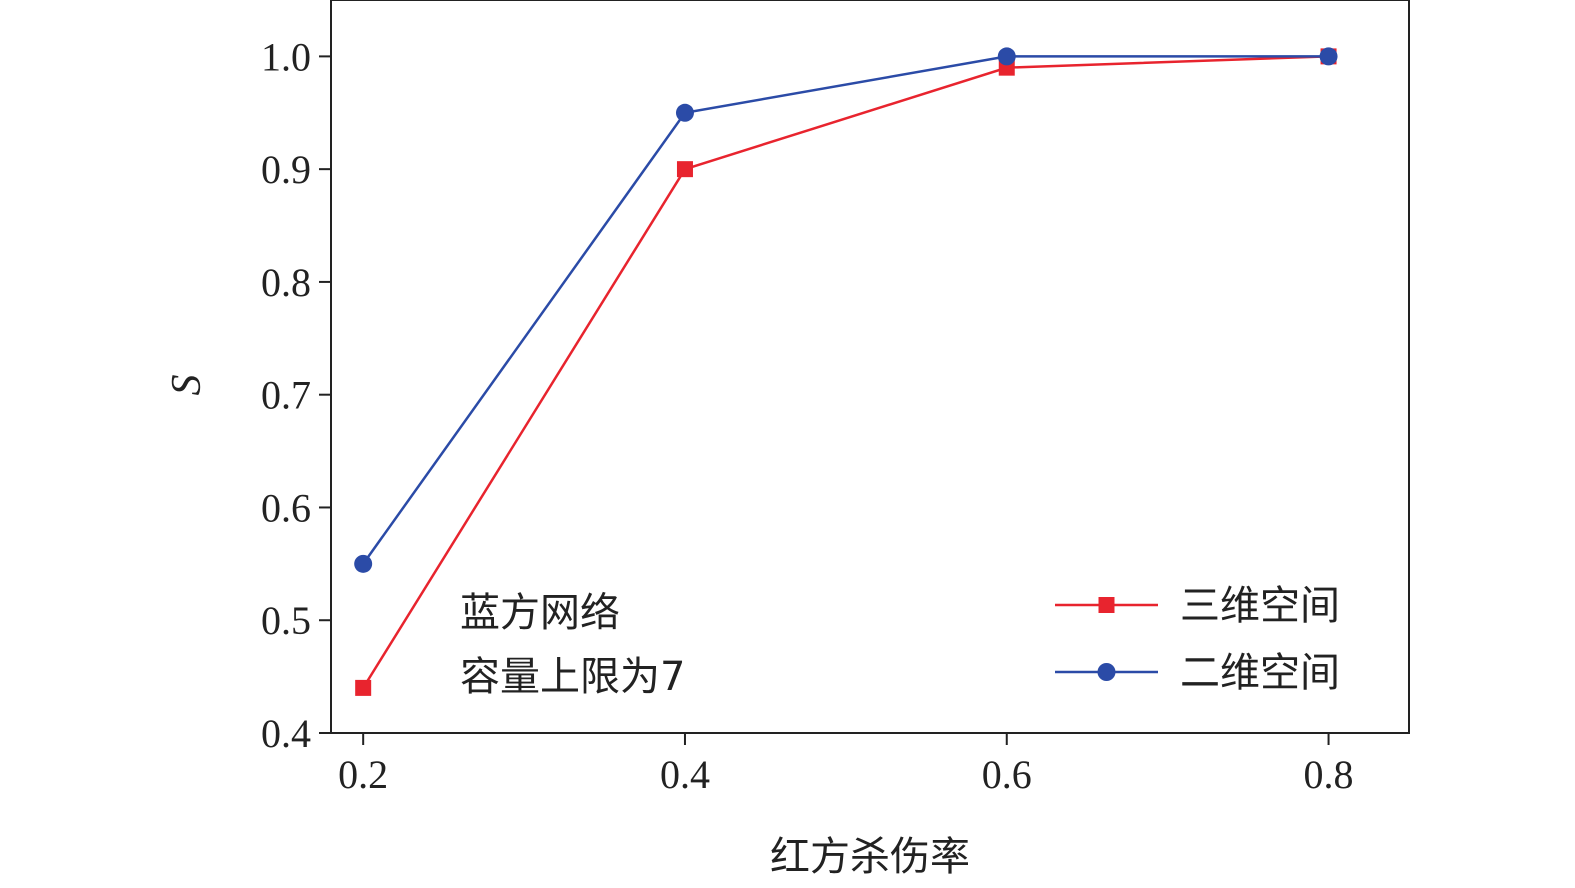 Image resolution: width=1575 pixels, height=888 pixels. I want to click on annotation: 蓝方网络 容量上限为7, so click(572, 645).